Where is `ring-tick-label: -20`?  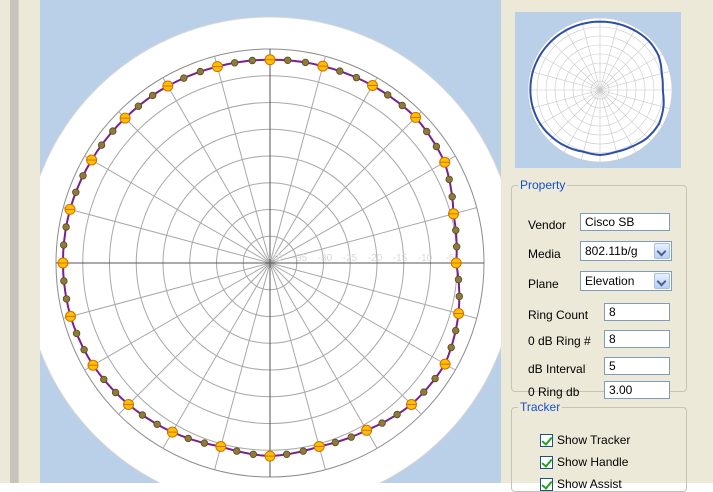
ring-tick-label: -20 is located at coordinates (375, 258).